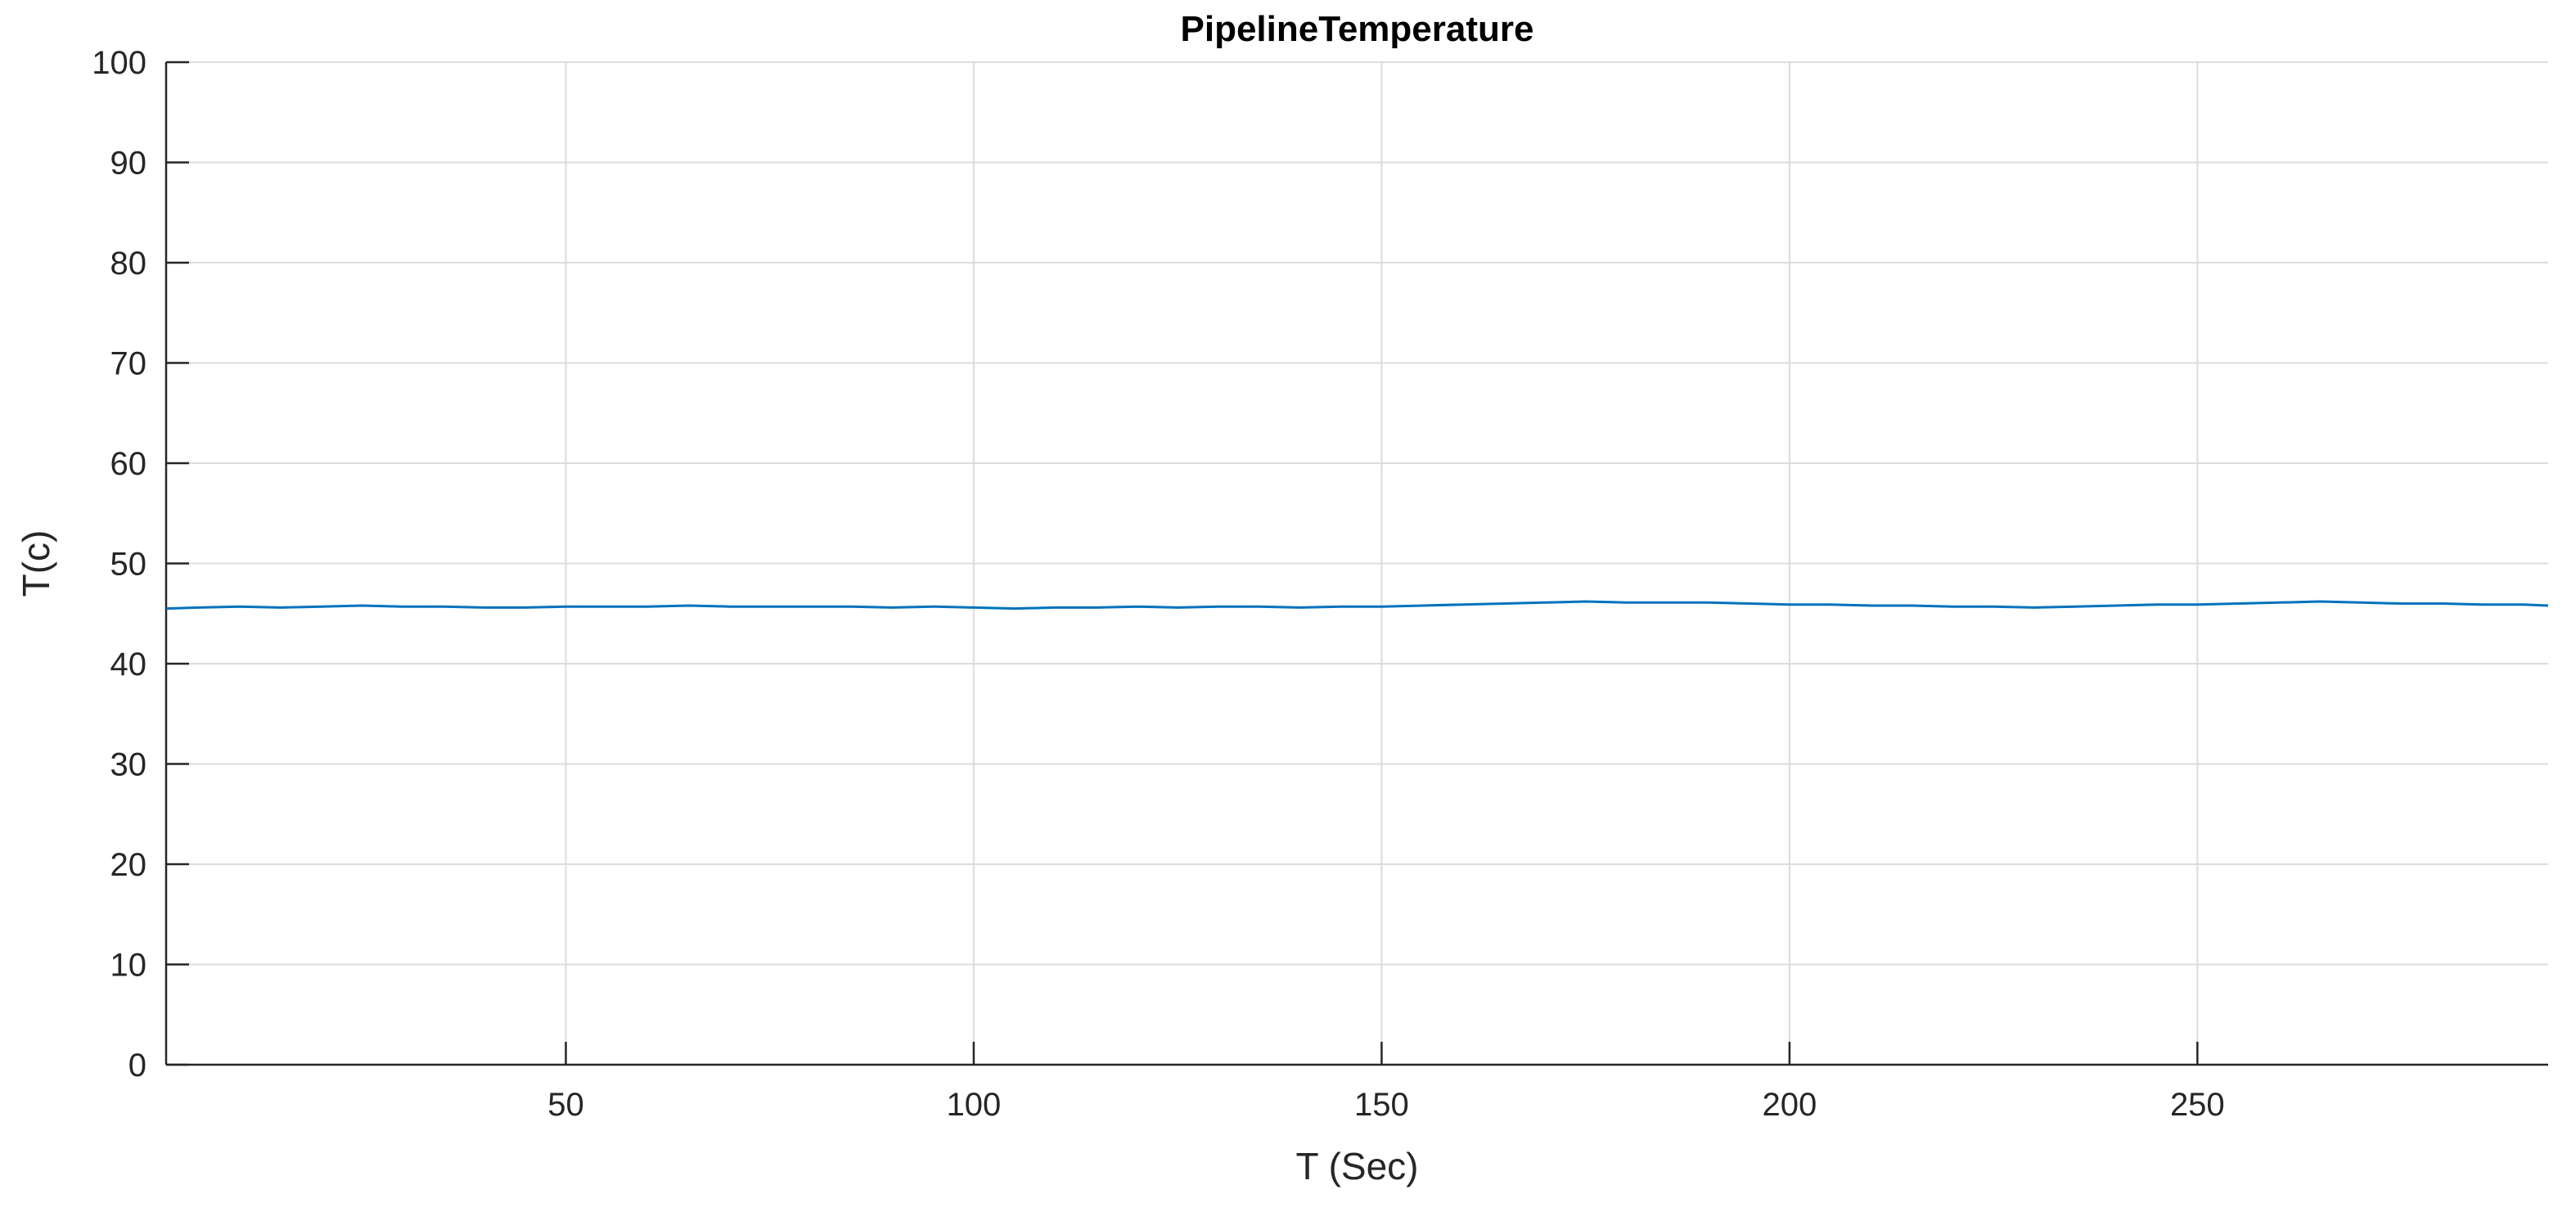 The width and height of the screenshot is (2576, 1212). Describe the element at coordinates (1381, 1105) in the screenshot. I see `x-tick-label: 150` at that location.